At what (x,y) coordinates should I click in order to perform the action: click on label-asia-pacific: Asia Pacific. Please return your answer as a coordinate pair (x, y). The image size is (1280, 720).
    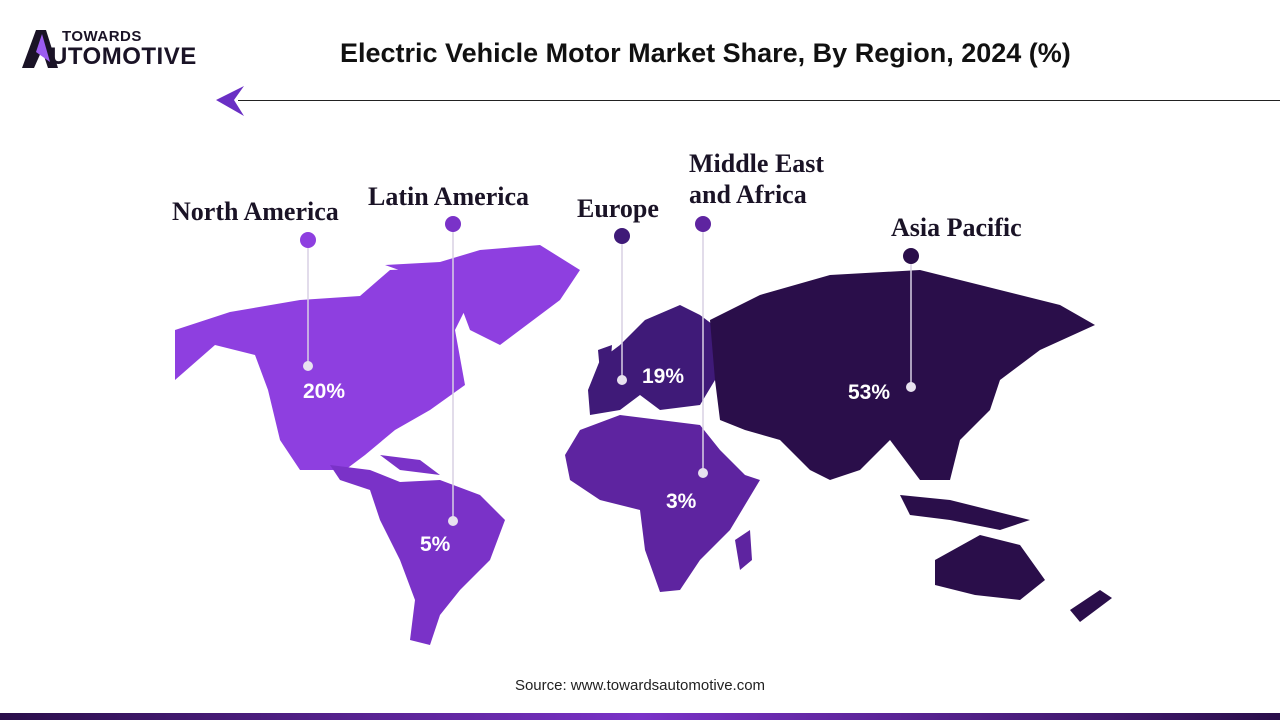
    Looking at the image, I should click on (956, 227).